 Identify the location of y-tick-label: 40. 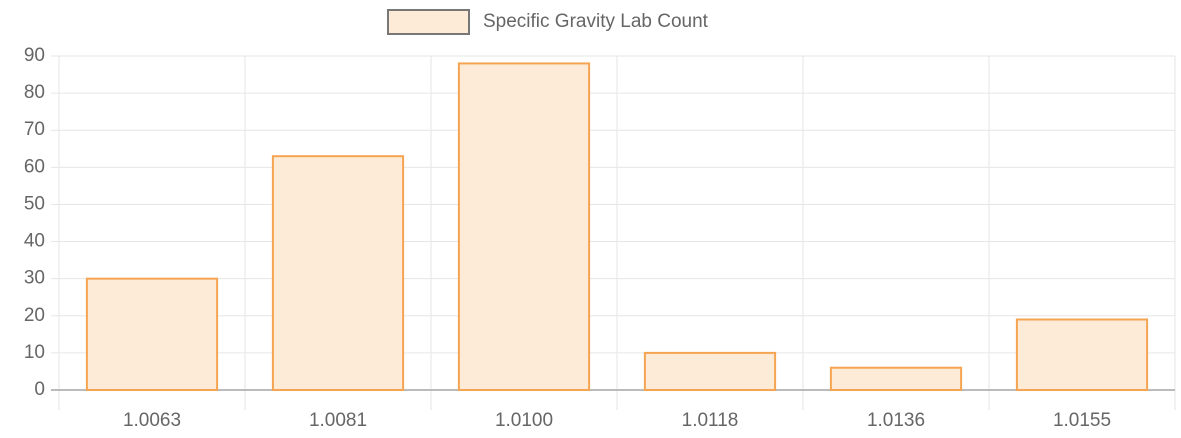
(34, 241).